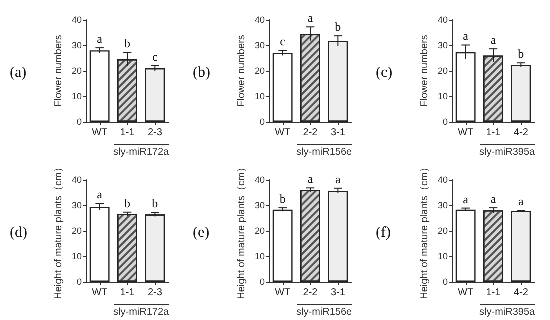  What do you see at coordinates (19, 233) in the screenshot?
I see `text: (d)` at bounding box center [19, 233].